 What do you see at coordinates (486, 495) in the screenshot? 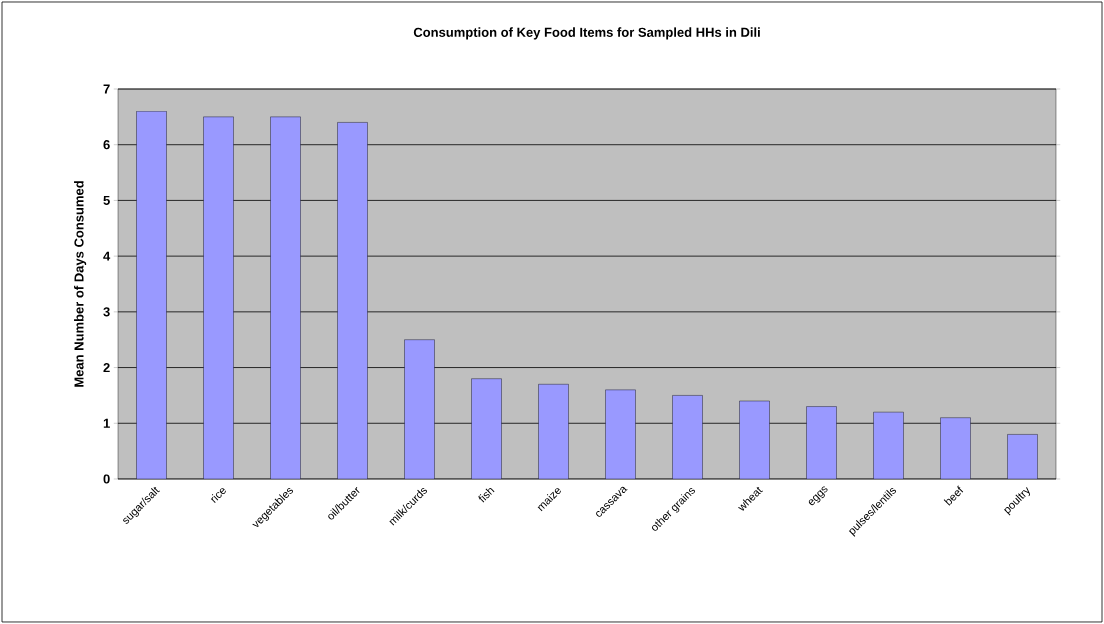
I see `x-tick-label: fish` at bounding box center [486, 495].